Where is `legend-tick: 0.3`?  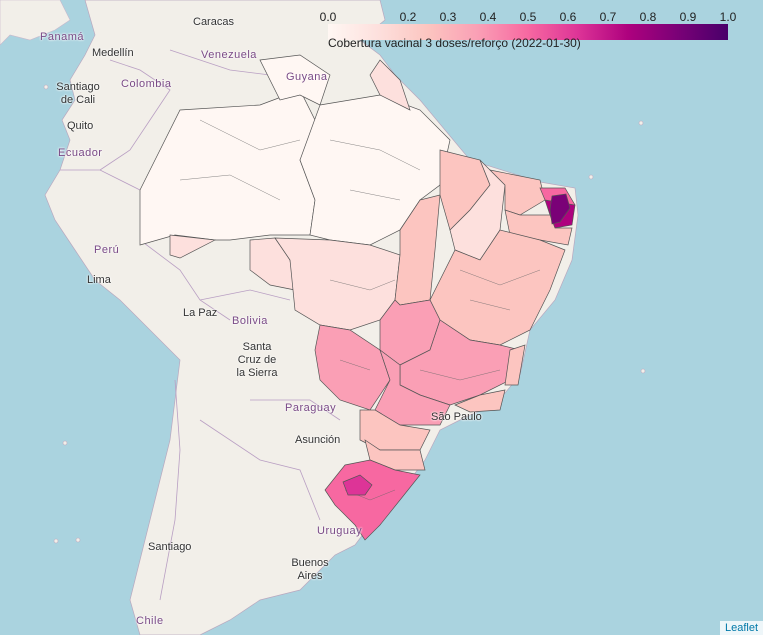 legend-tick: 0.3 is located at coordinates (448, 17).